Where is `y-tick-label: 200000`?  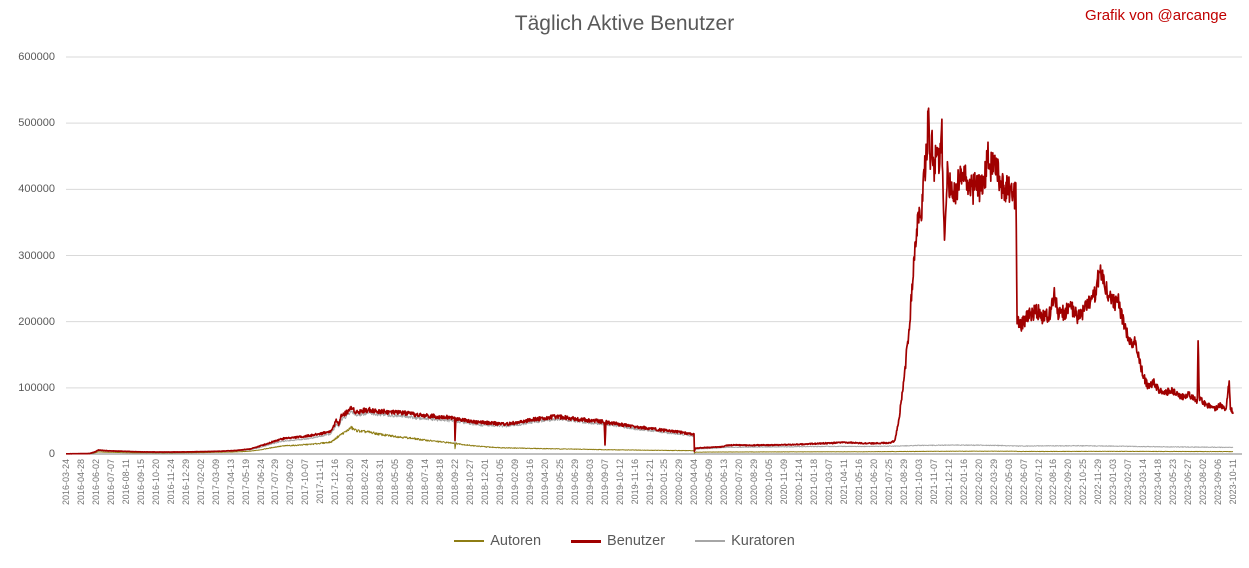 y-tick-label: 200000 is located at coordinates (36, 321).